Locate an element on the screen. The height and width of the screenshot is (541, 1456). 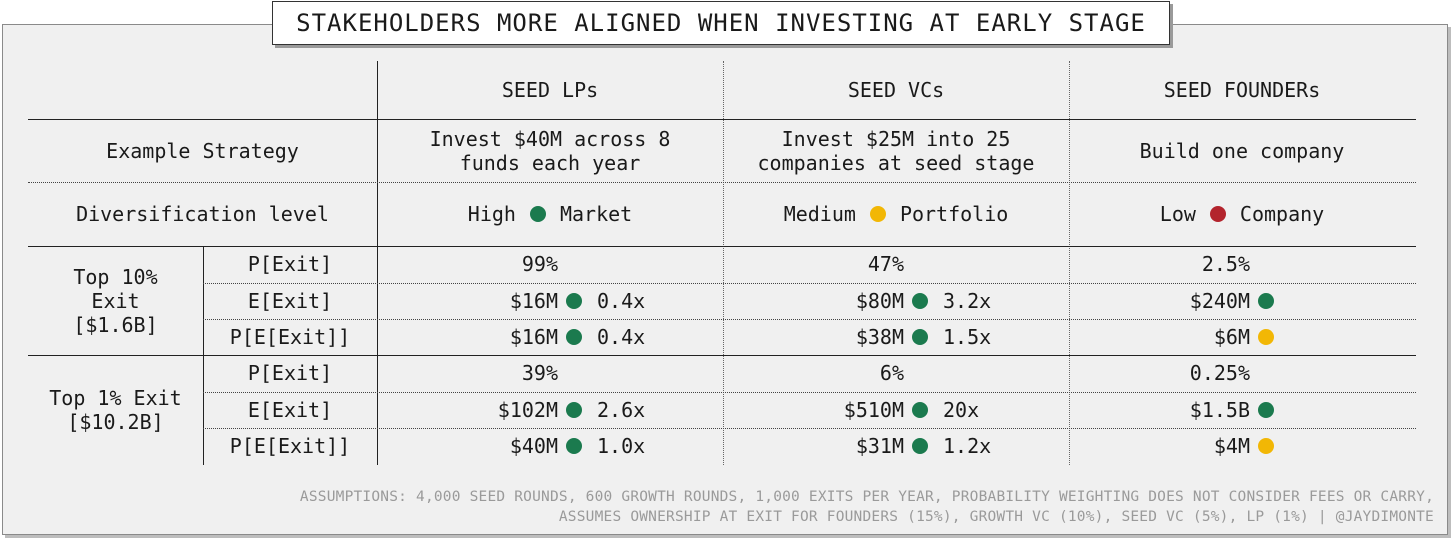
multiple-value: 1.5x is located at coordinates (967, 337).